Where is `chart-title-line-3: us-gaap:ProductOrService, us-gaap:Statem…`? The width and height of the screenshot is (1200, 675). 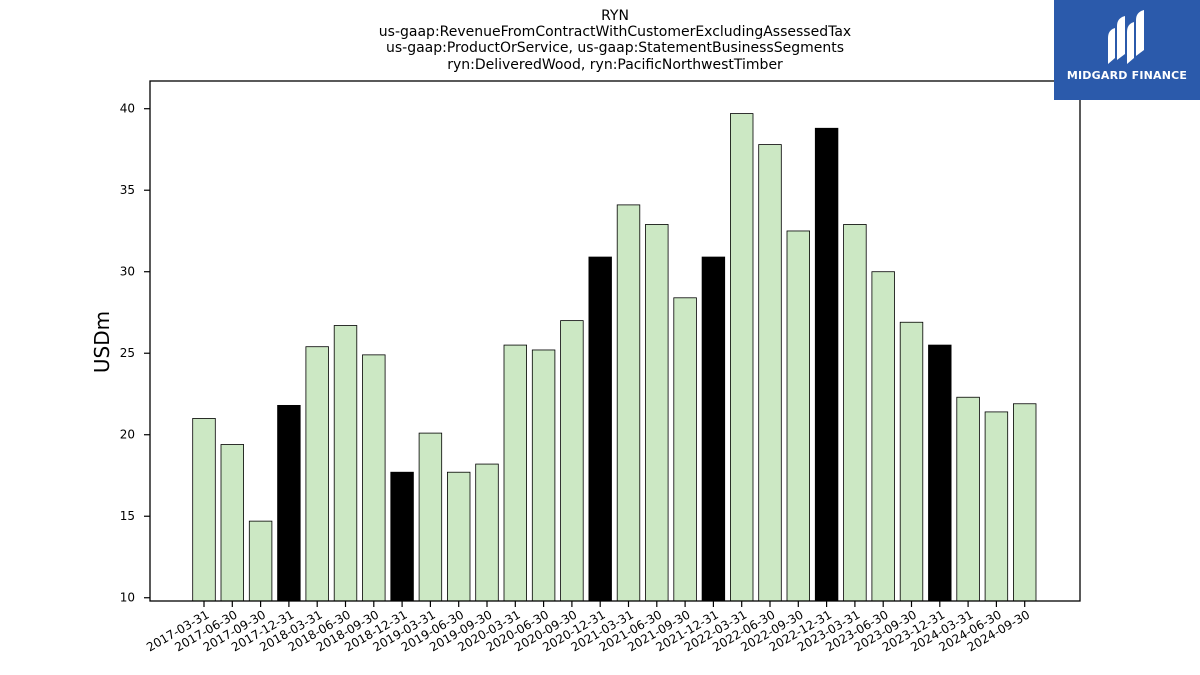
chart-title-line-3: us-gaap:ProductOrService, us-gaap:Statem… is located at coordinates (615, 48).